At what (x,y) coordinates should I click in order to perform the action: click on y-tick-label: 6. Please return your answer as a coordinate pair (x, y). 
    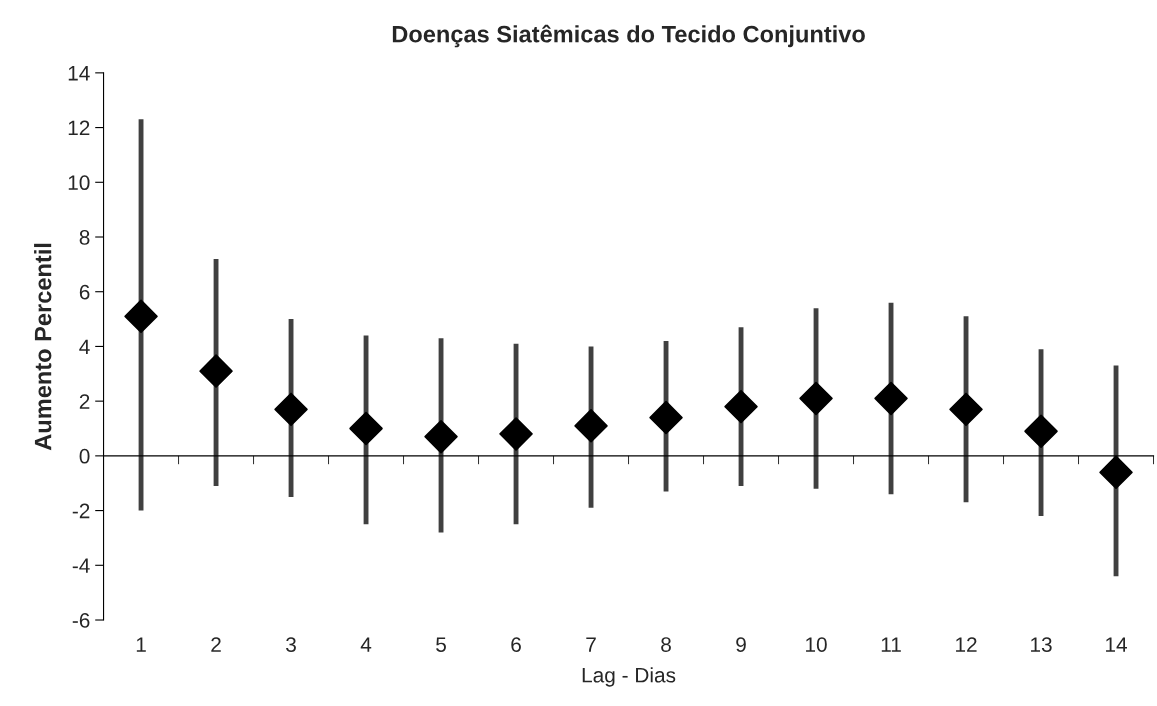
    Looking at the image, I should click on (84, 292).